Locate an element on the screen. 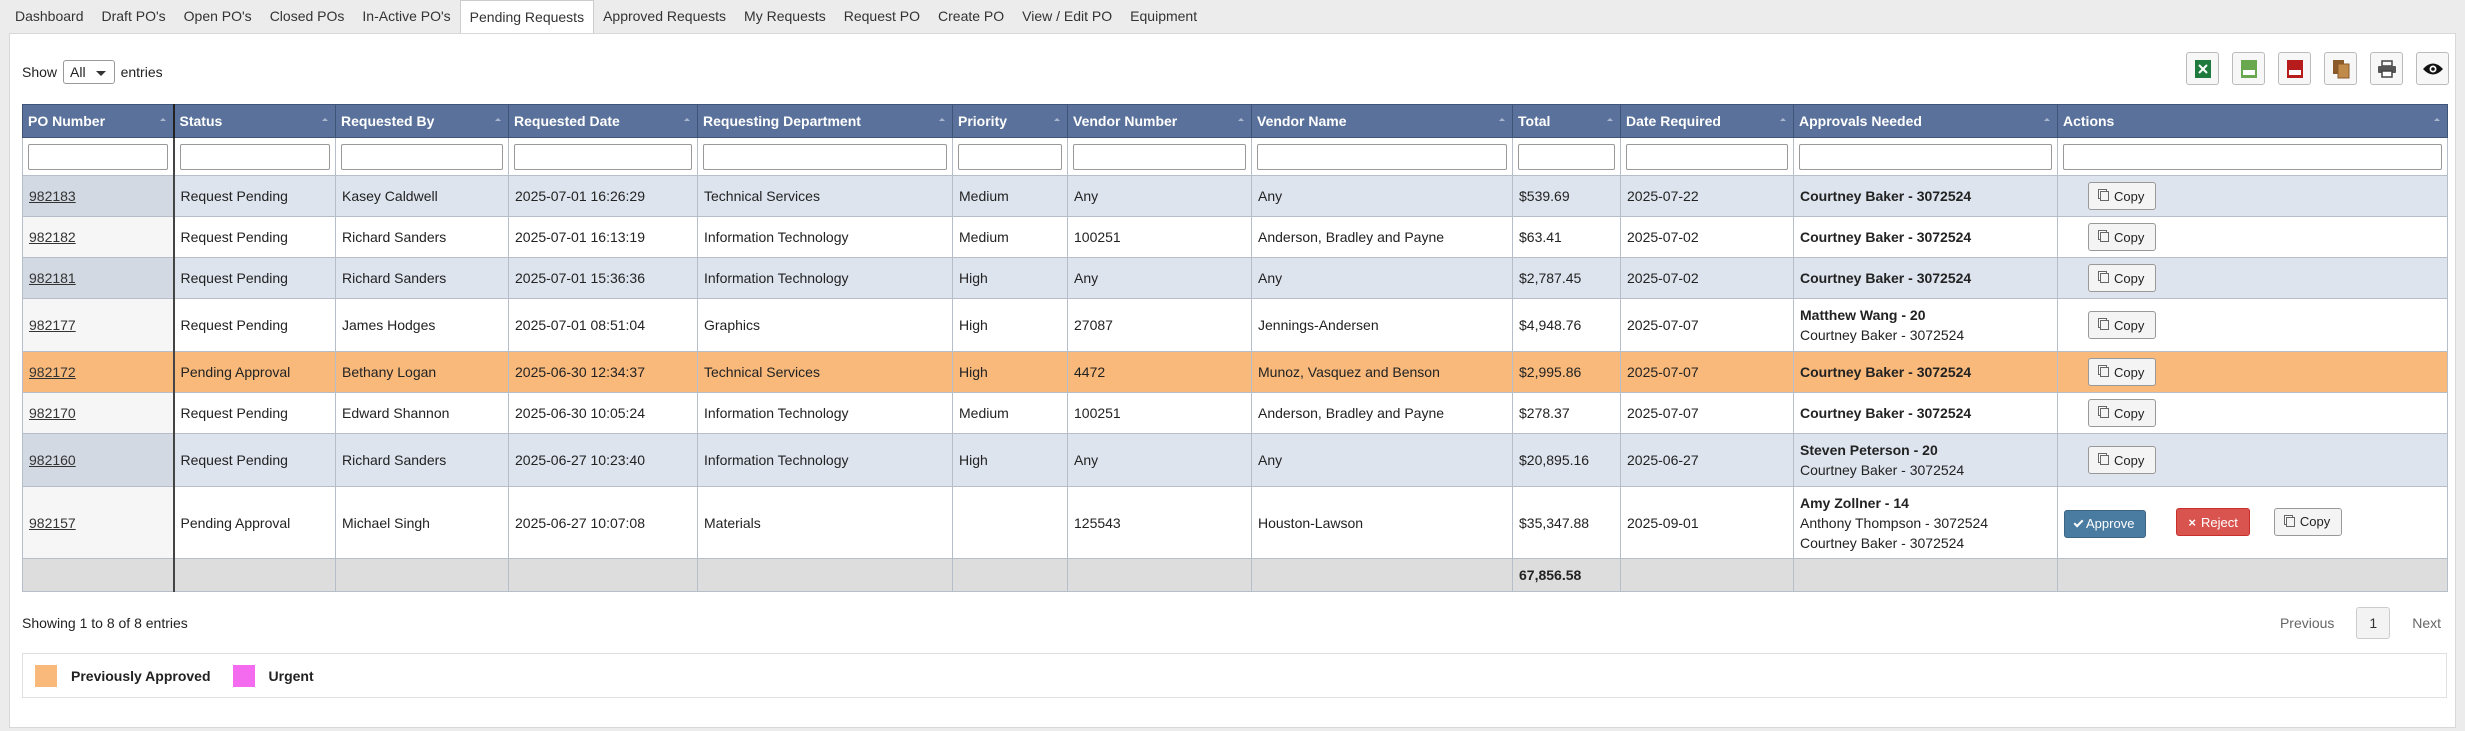 This screenshot has width=2465, height=731. tab: View / Edit PO is located at coordinates (1067, 16).